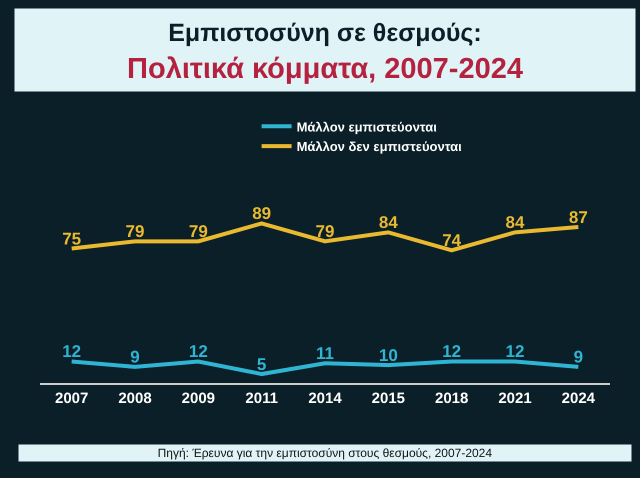  Describe the element at coordinates (261, 398) in the screenshot. I see `x-tick-label: 2011` at that location.